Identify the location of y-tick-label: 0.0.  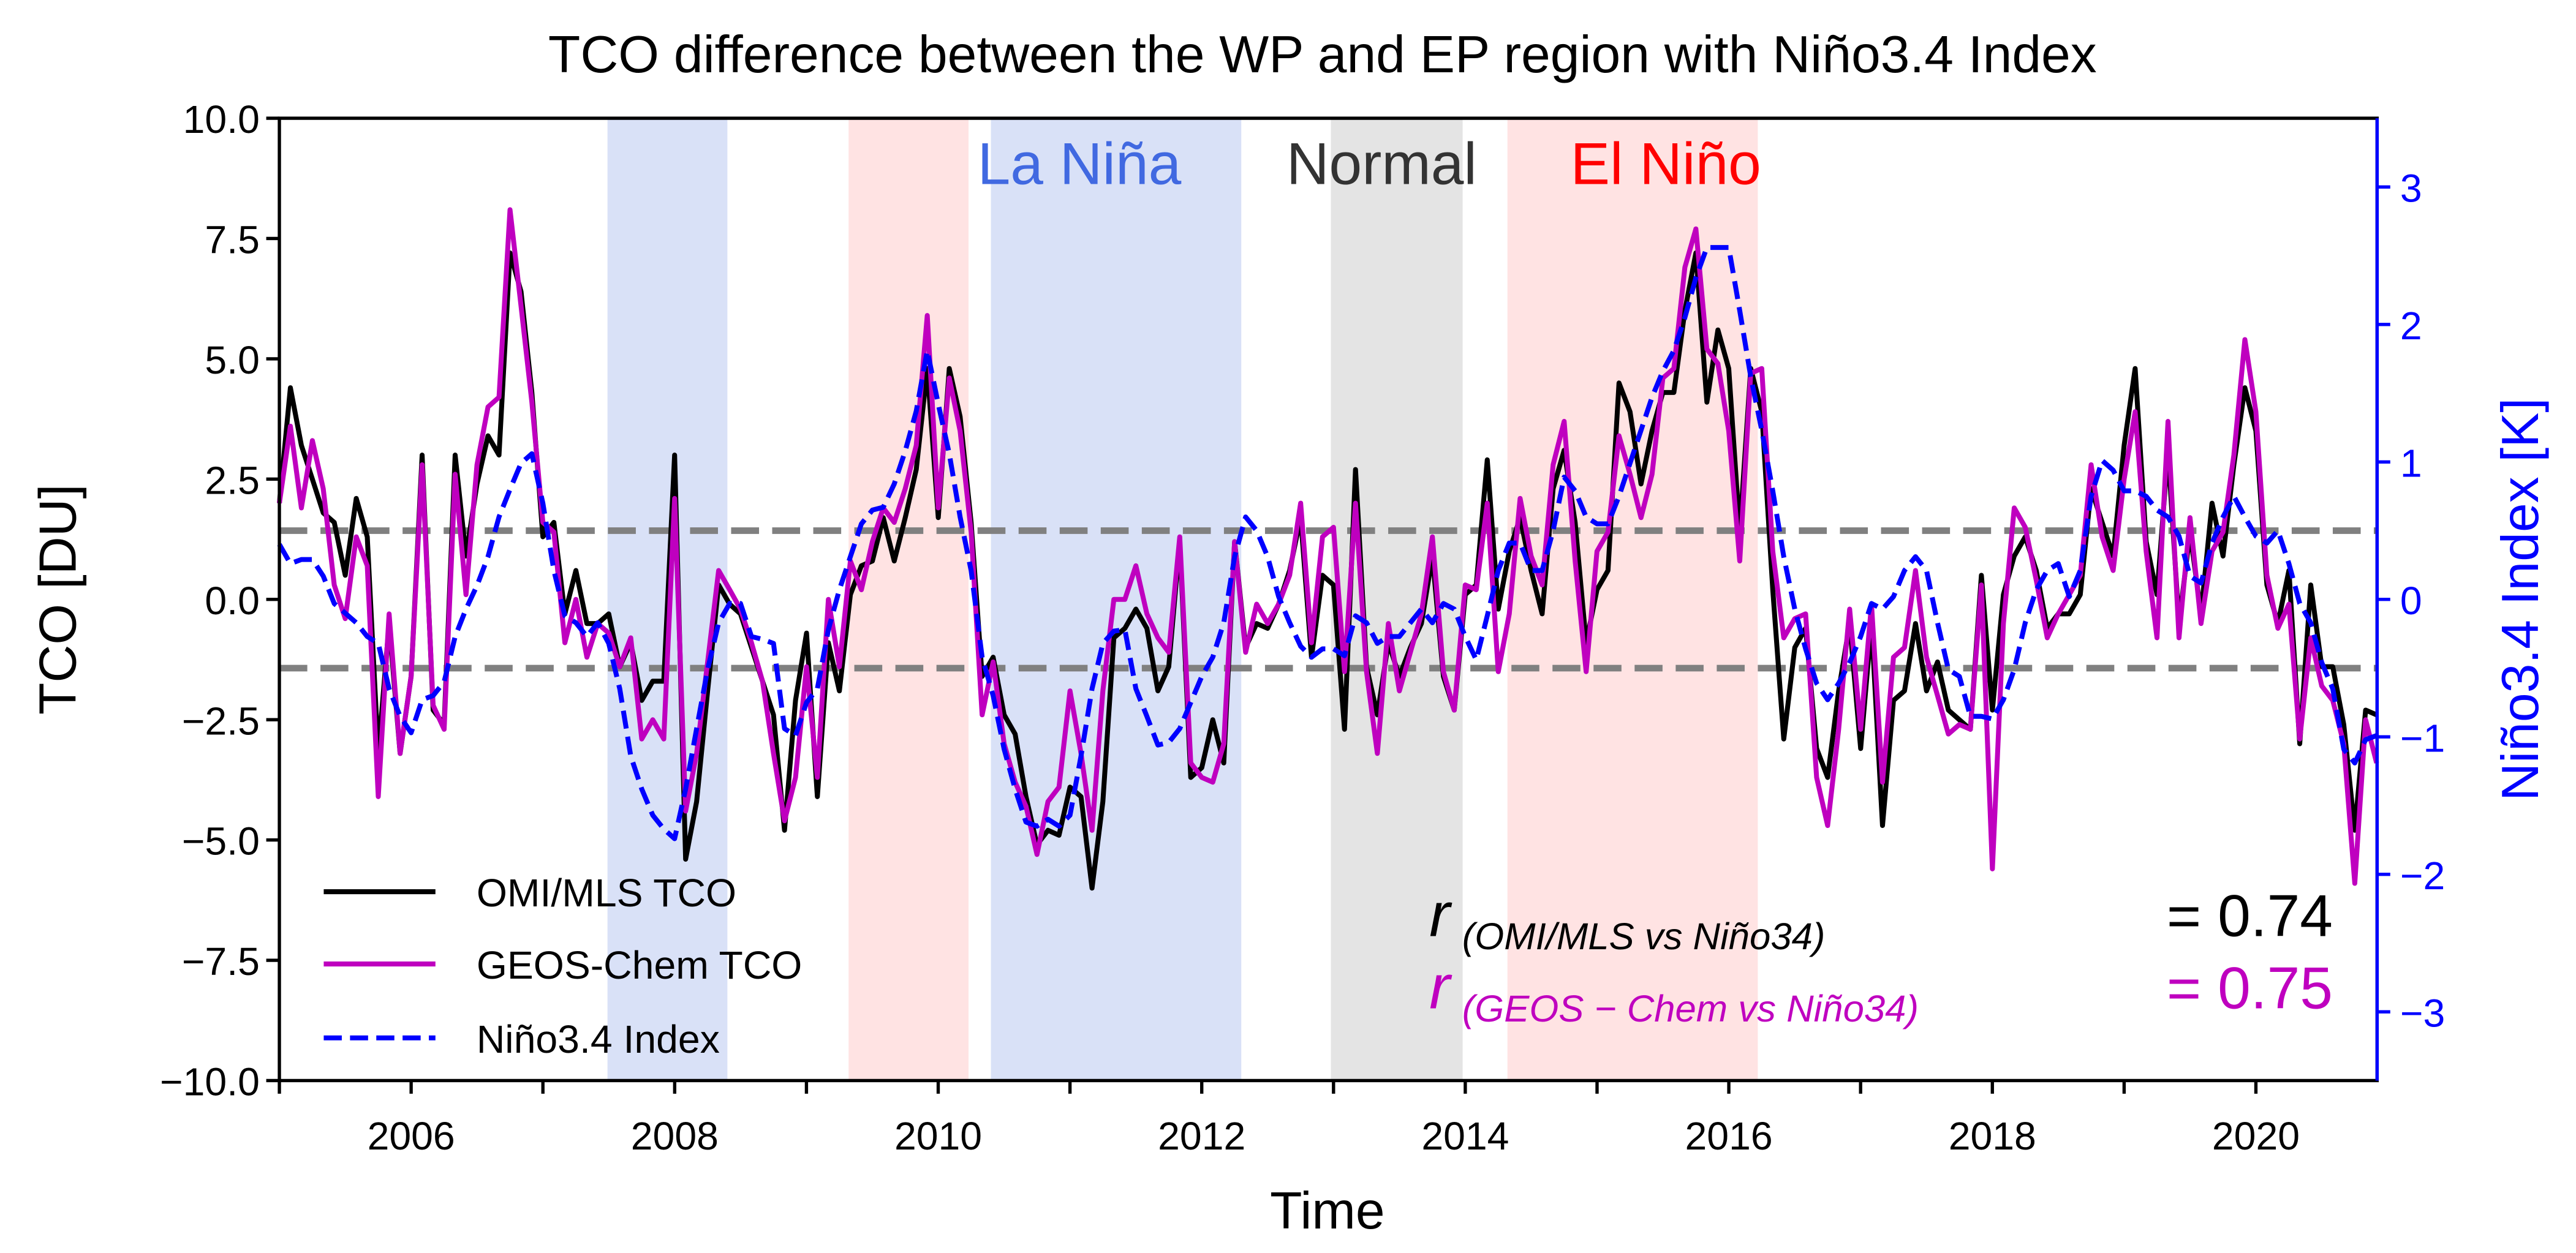
(232, 601).